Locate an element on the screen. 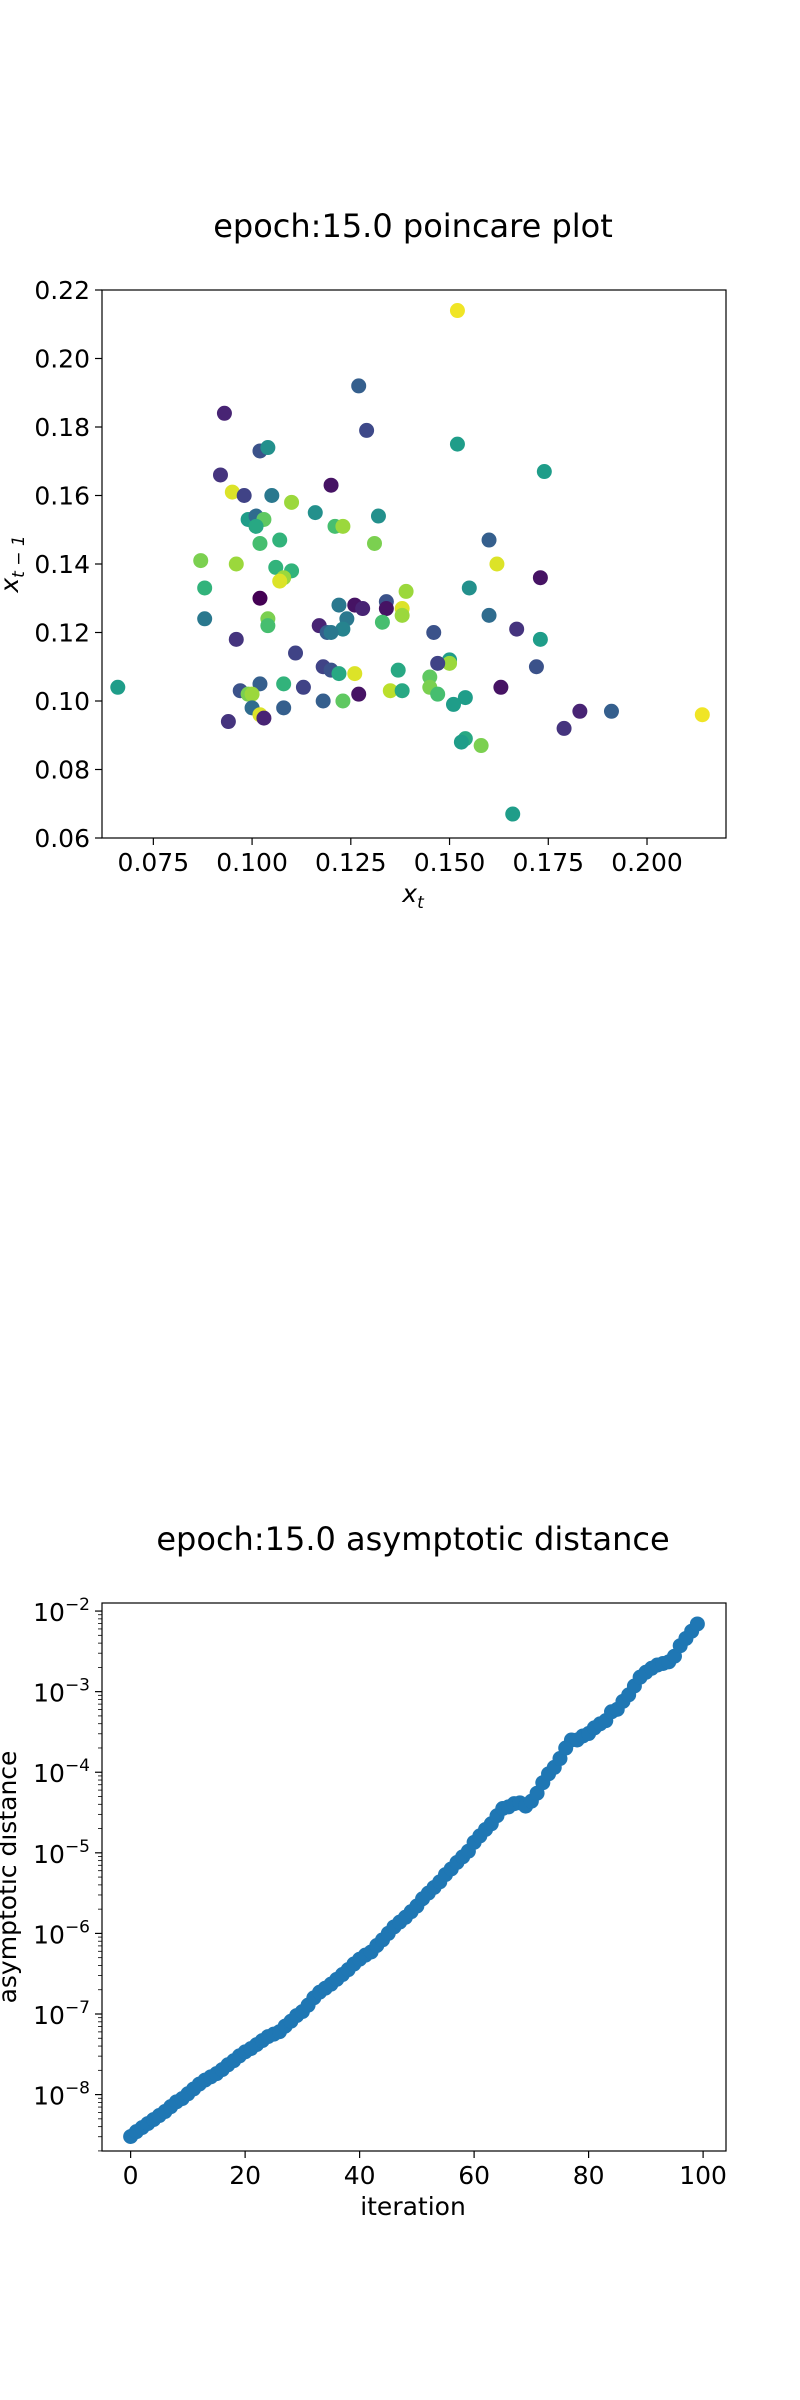 This screenshot has width=800, height=2400. chart1-x-tick-label: 0.150 is located at coordinates (450, 862).